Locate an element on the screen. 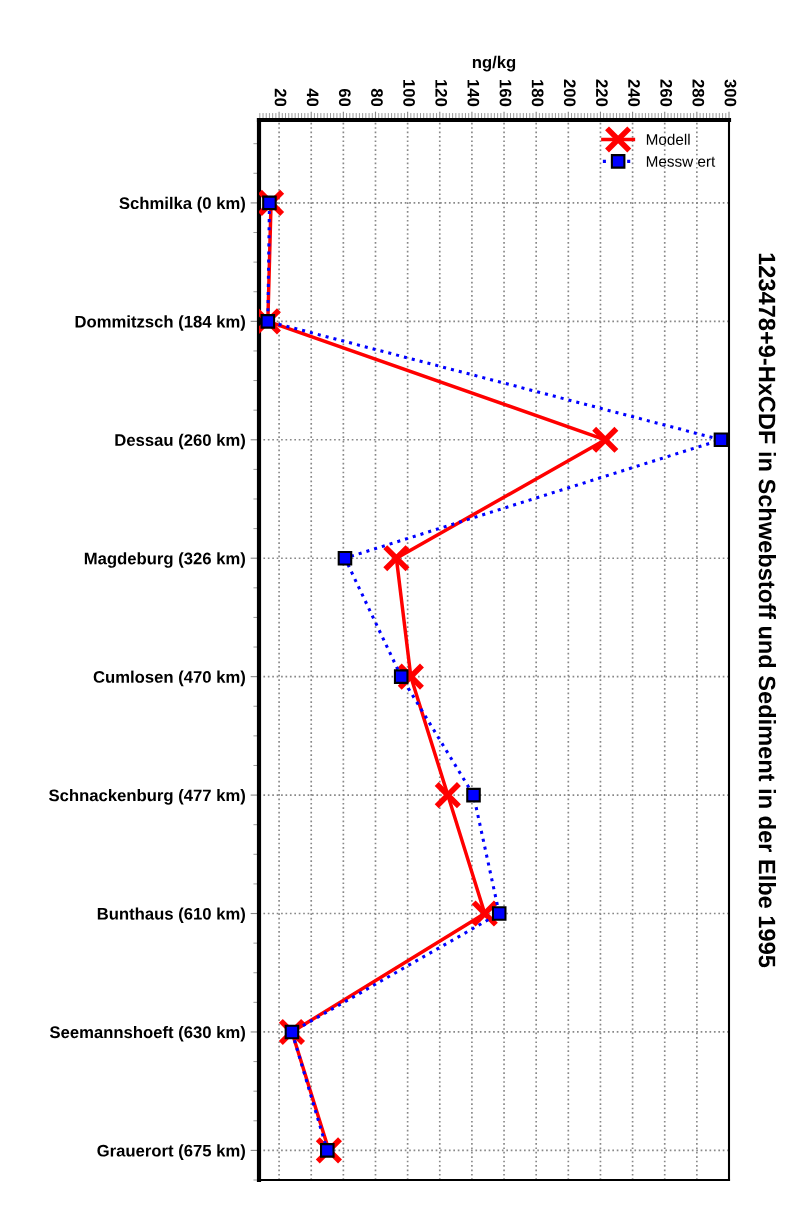  y-tick-label: Grauerort (675 km) is located at coordinates (171, 1152).